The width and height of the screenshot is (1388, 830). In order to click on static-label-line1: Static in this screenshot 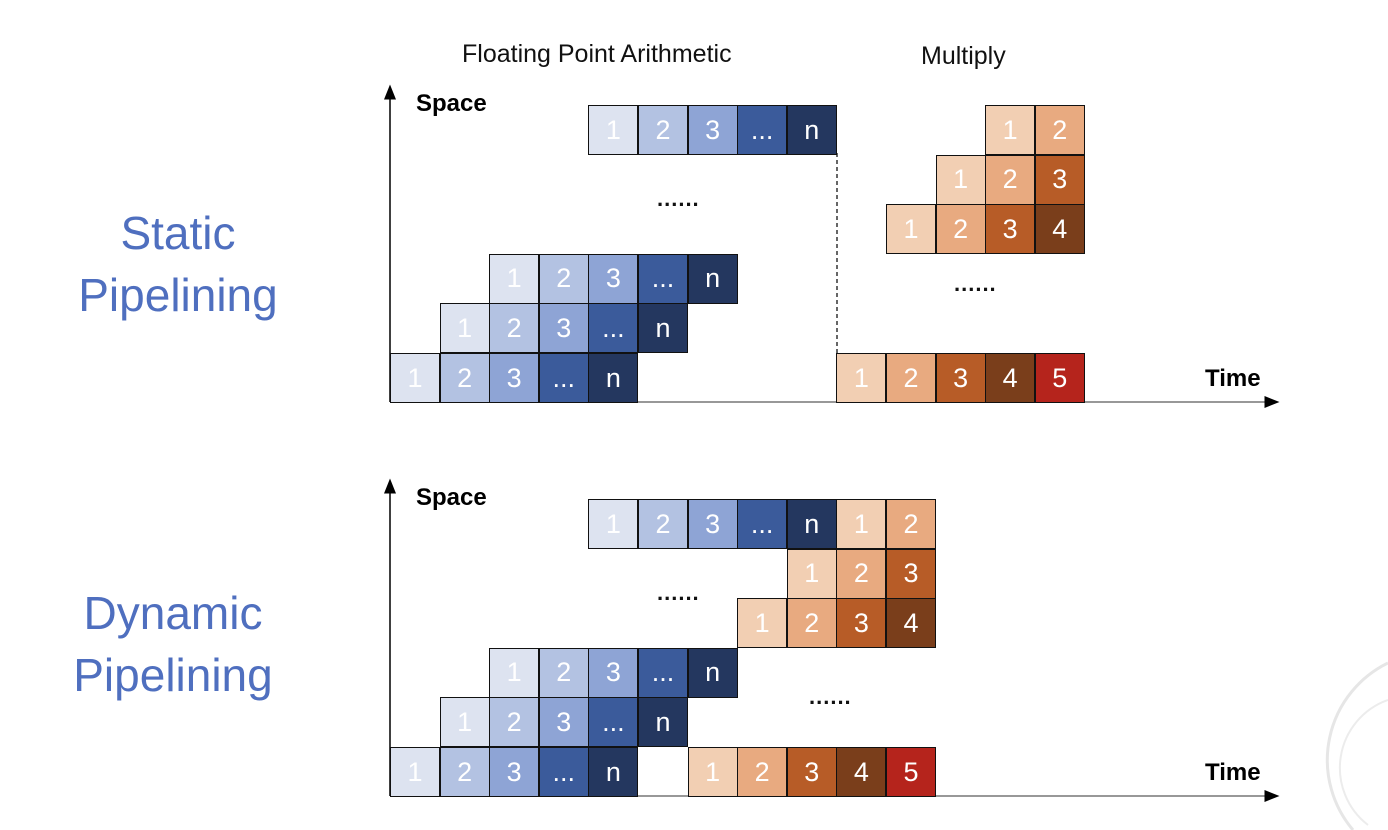, I will do `click(178, 233)`.